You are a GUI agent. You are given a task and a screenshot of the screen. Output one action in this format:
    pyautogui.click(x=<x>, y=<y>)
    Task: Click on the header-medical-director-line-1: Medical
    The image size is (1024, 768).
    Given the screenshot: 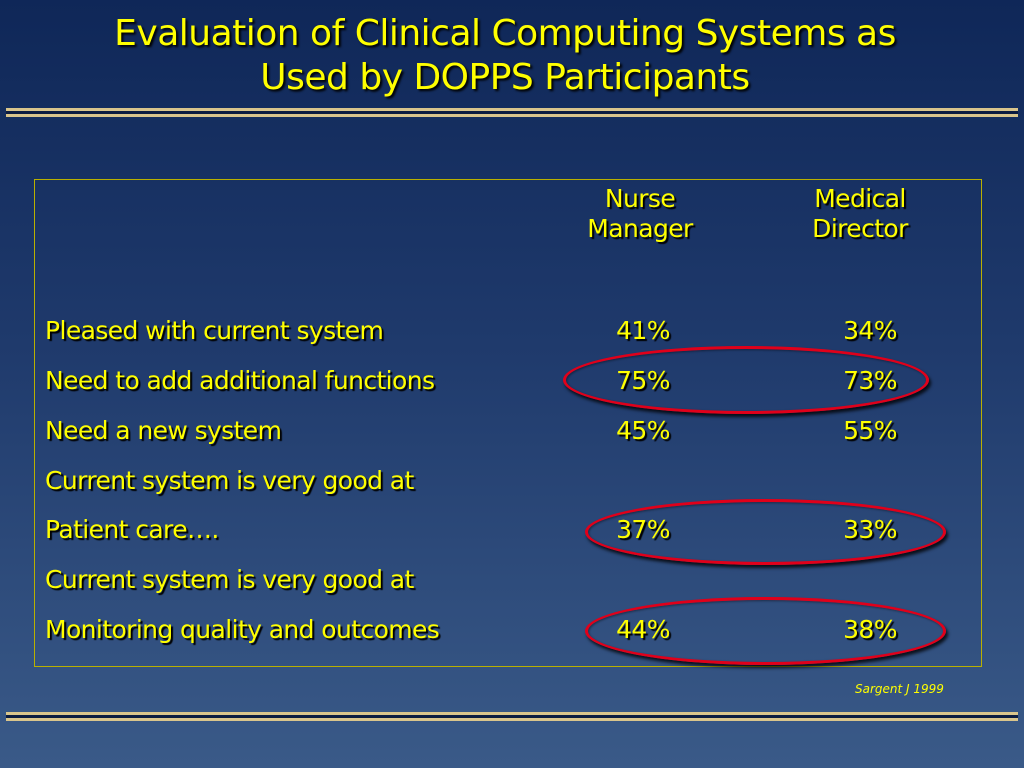 What is the action you would take?
    pyautogui.click(x=860, y=198)
    